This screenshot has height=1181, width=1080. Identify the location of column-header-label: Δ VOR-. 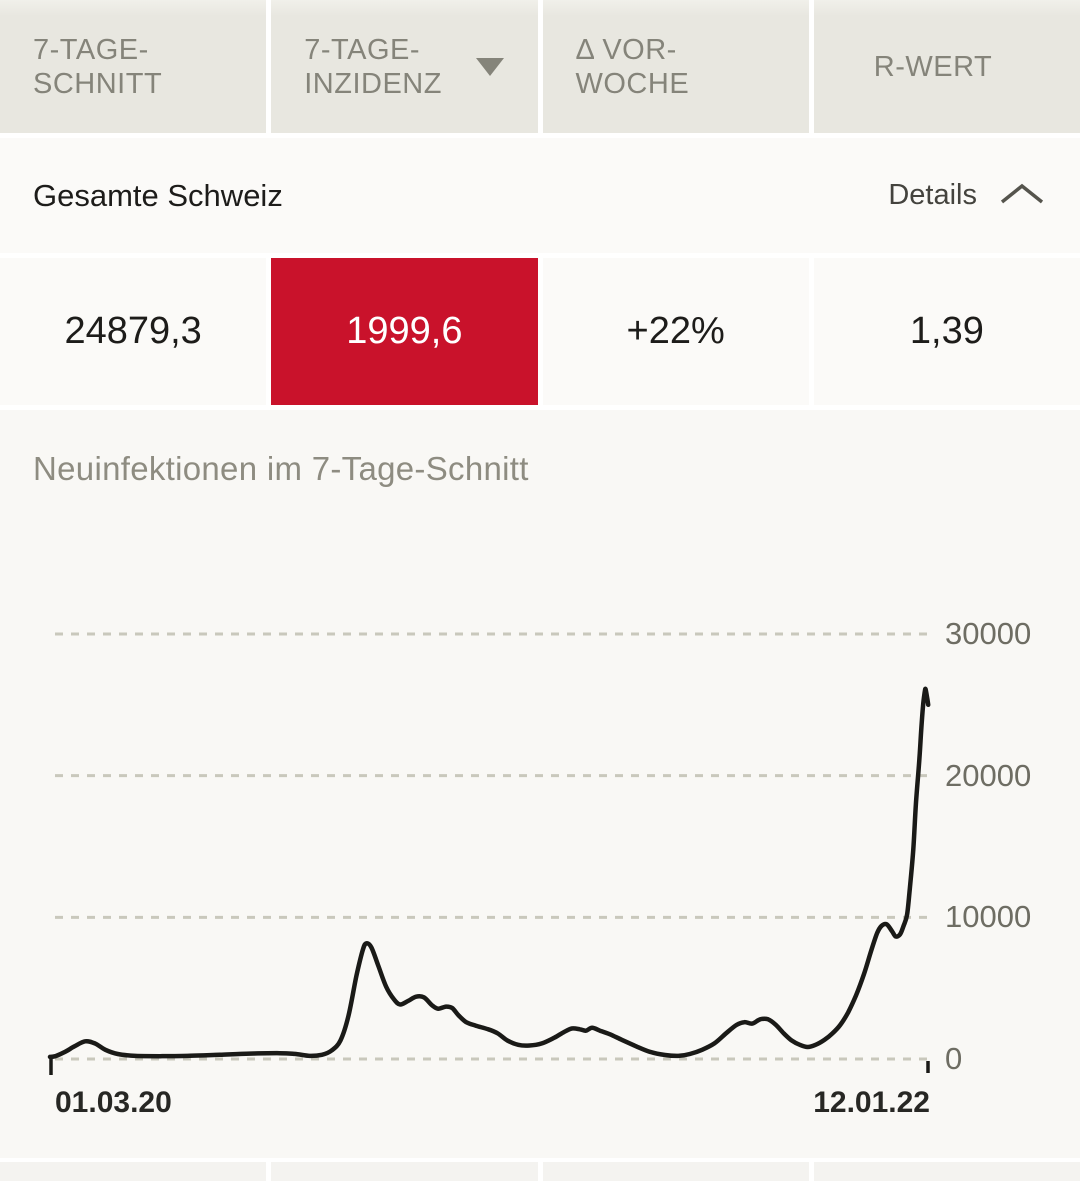
(626, 49).